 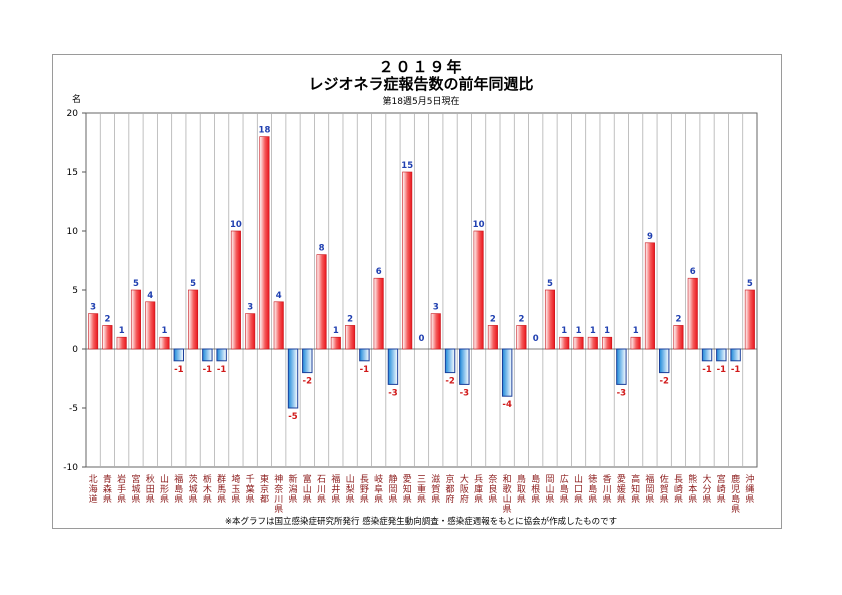 I want to click on data-label: 10, so click(x=479, y=225).